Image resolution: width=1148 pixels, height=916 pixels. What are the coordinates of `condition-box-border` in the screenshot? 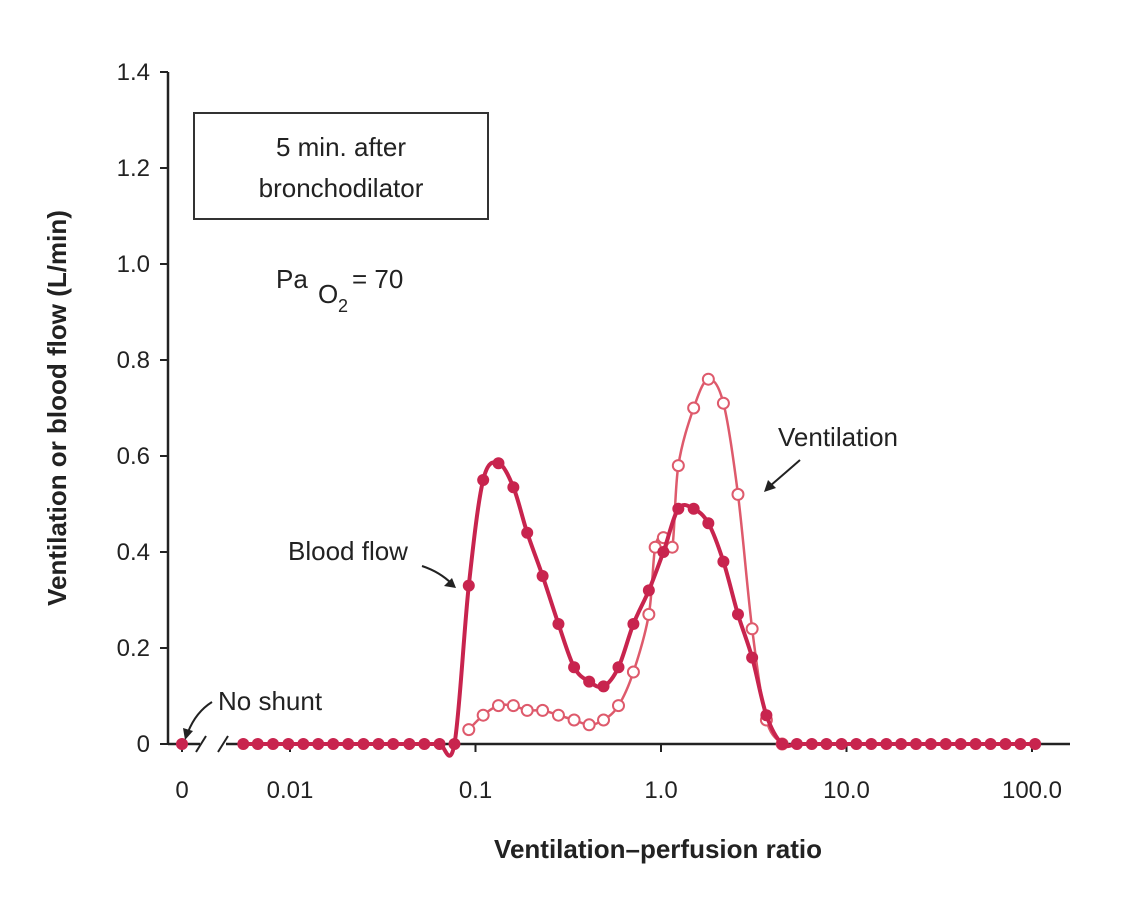 It's located at (341, 166).